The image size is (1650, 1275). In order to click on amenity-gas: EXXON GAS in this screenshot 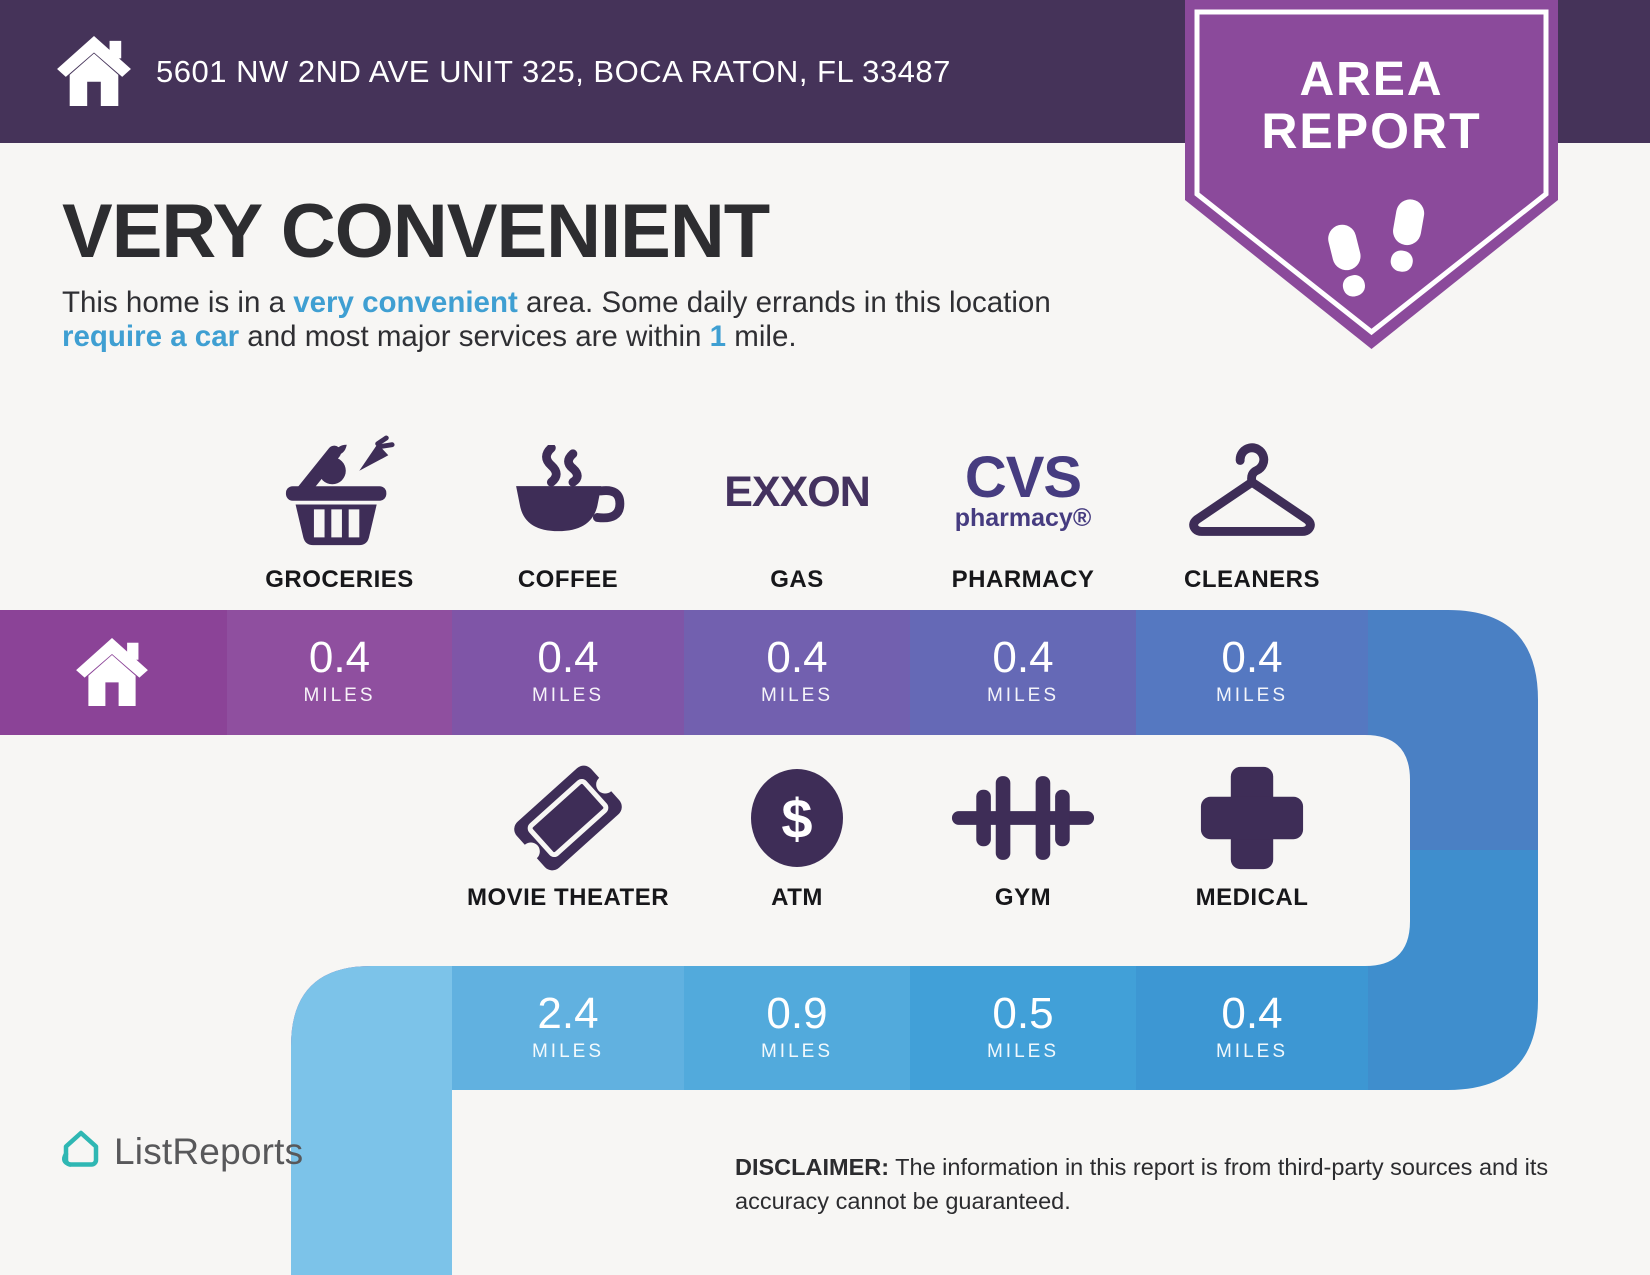, I will do `click(797, 511)`.